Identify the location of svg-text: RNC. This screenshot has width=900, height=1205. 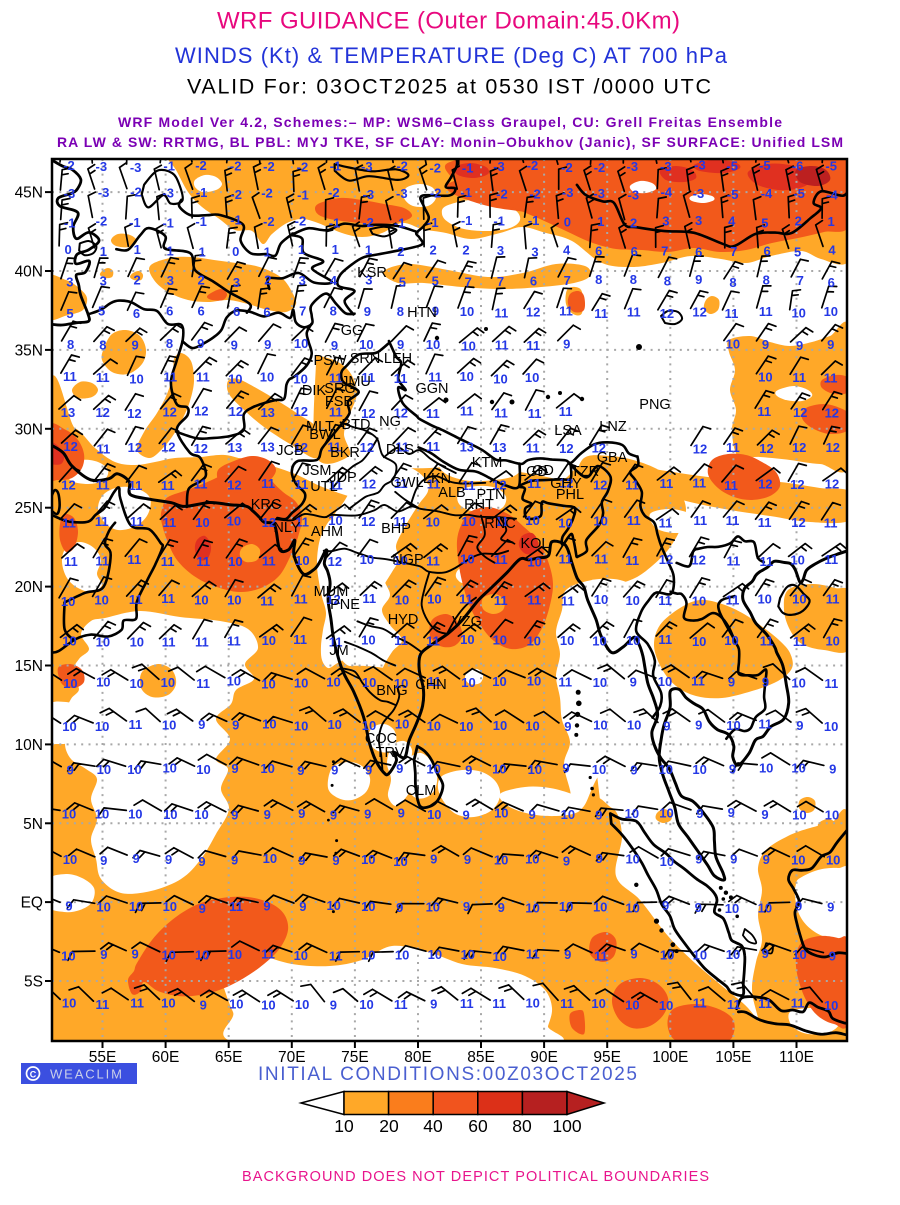
(499, 524).